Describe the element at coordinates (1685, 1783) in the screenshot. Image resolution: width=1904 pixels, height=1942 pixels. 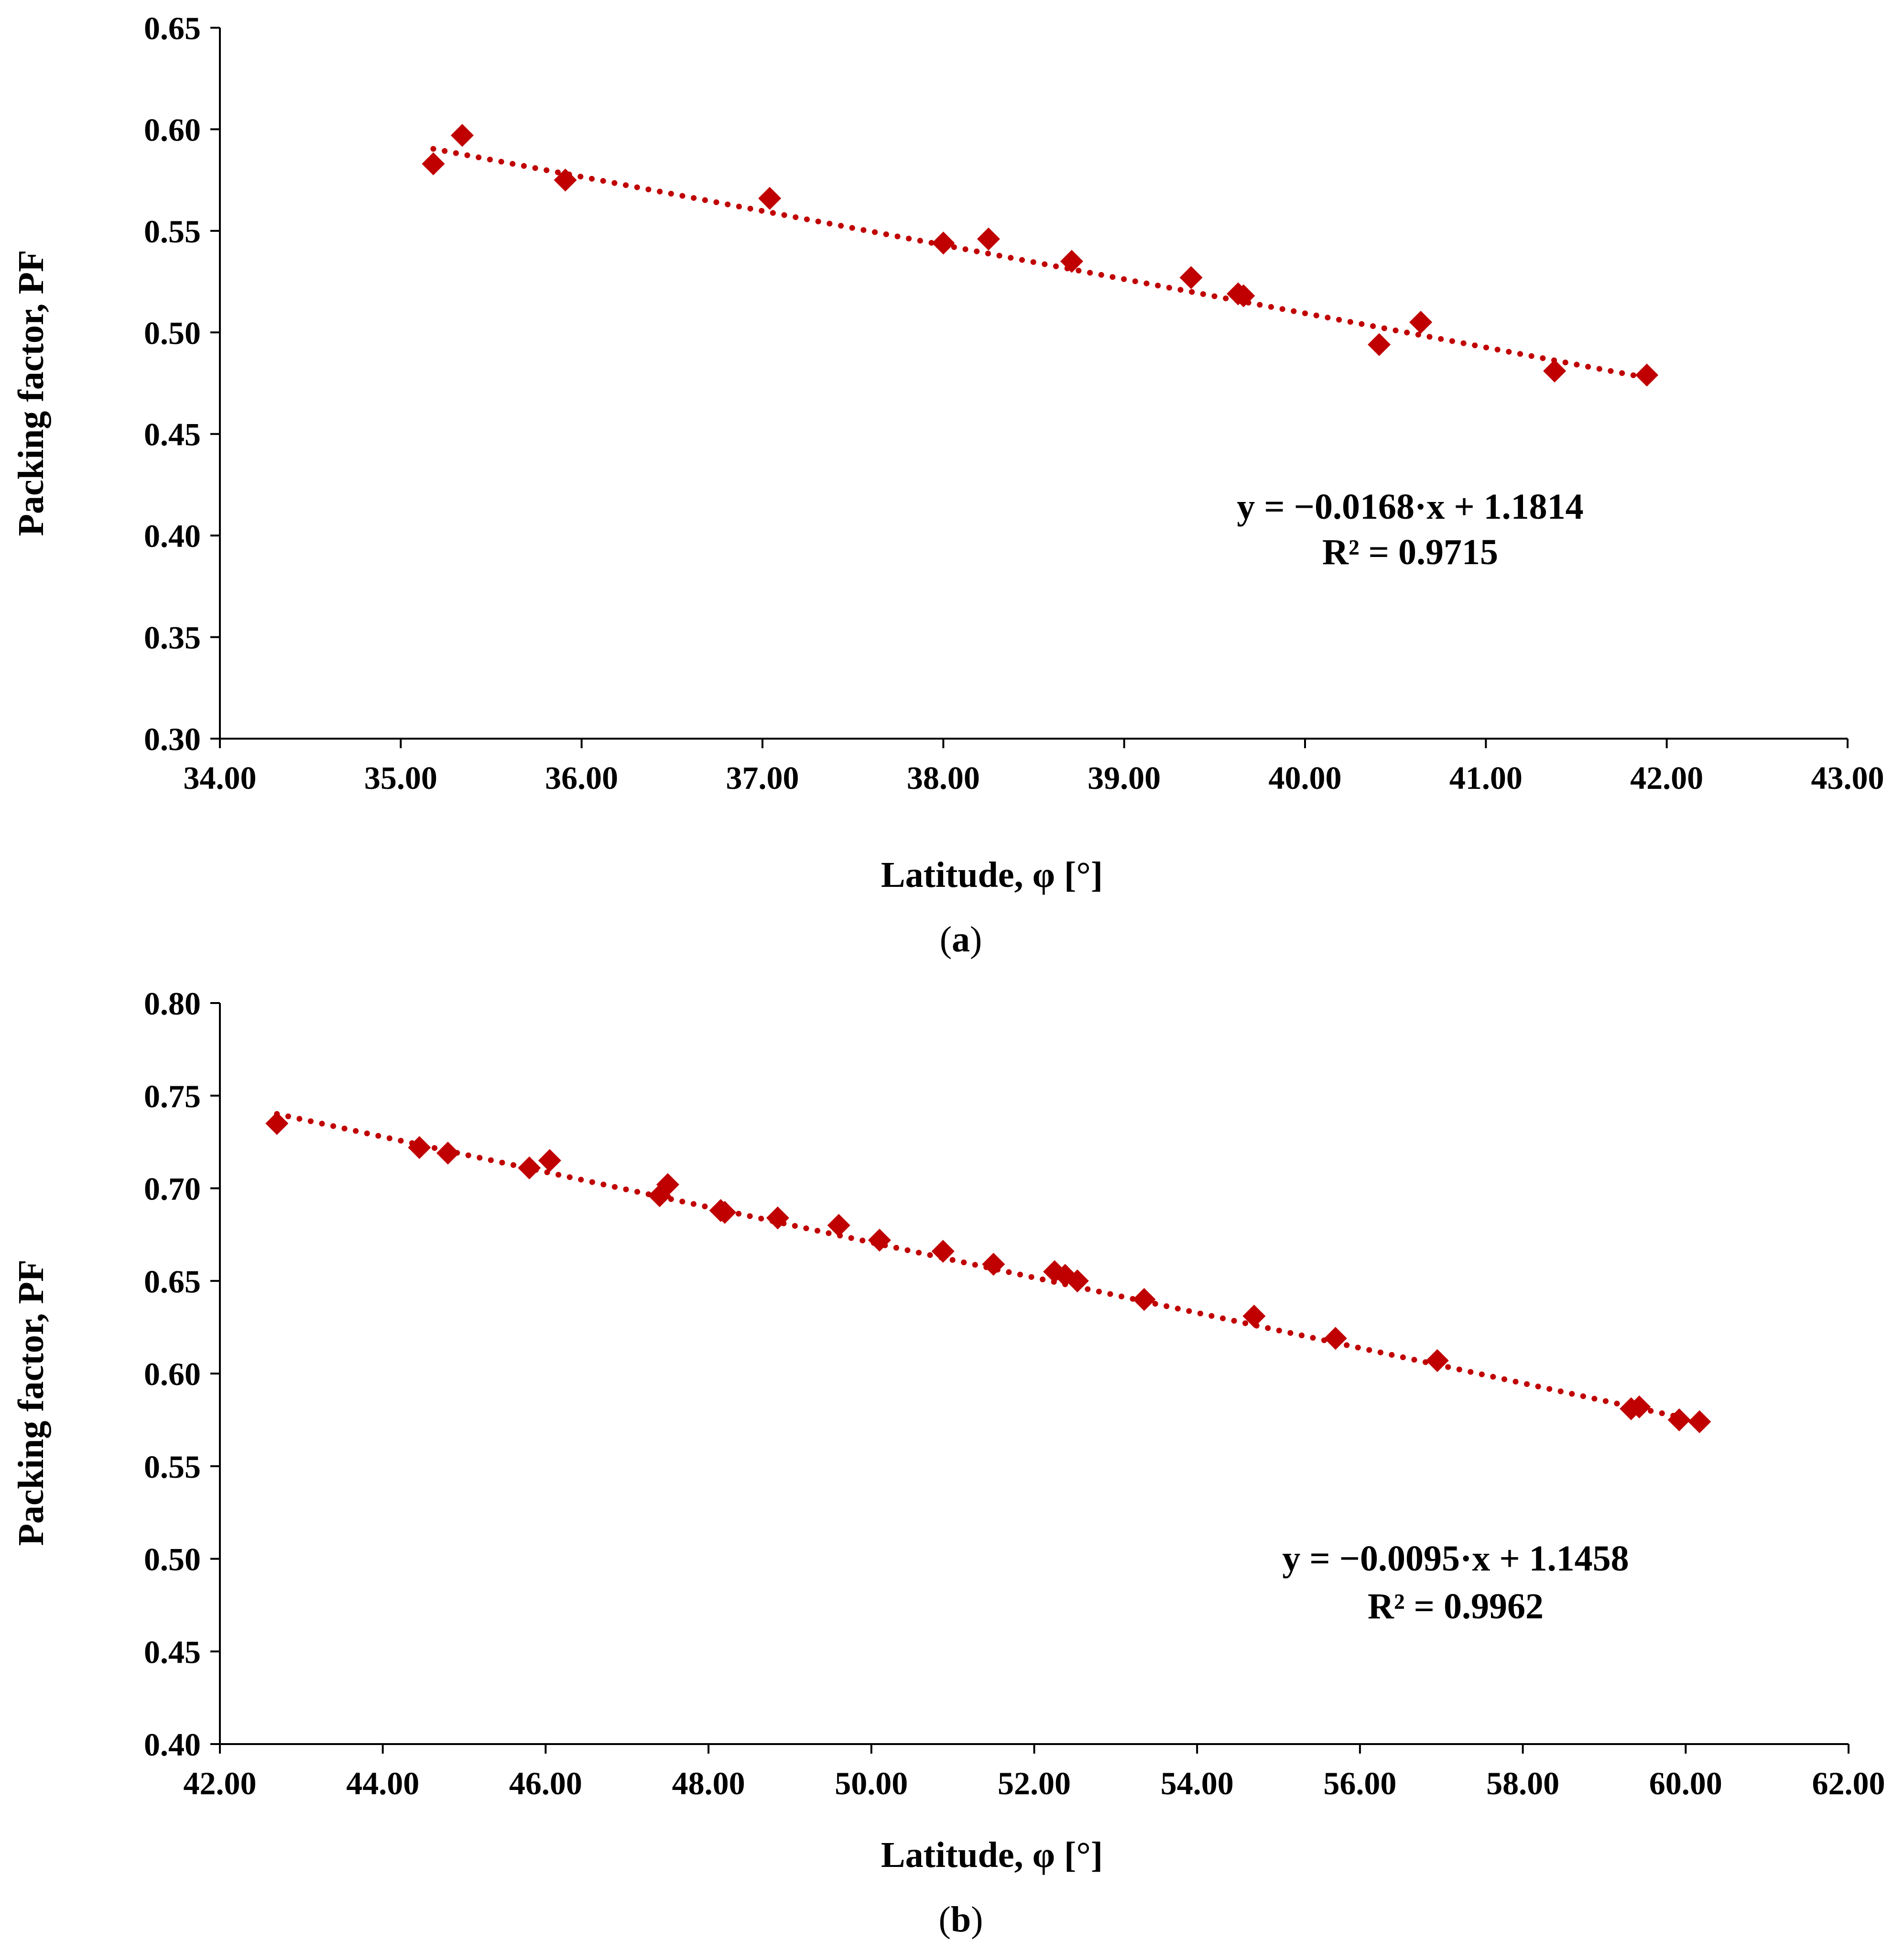
I see `x-tick-label: 60.00` at that location.